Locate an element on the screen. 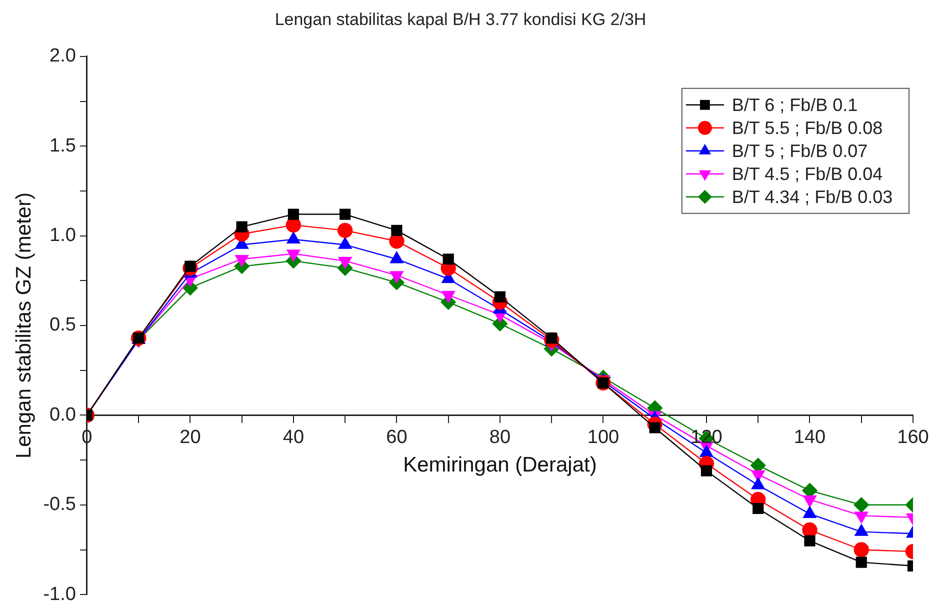  y-tick-label: 0.0 is located at coordinates (63, 415).